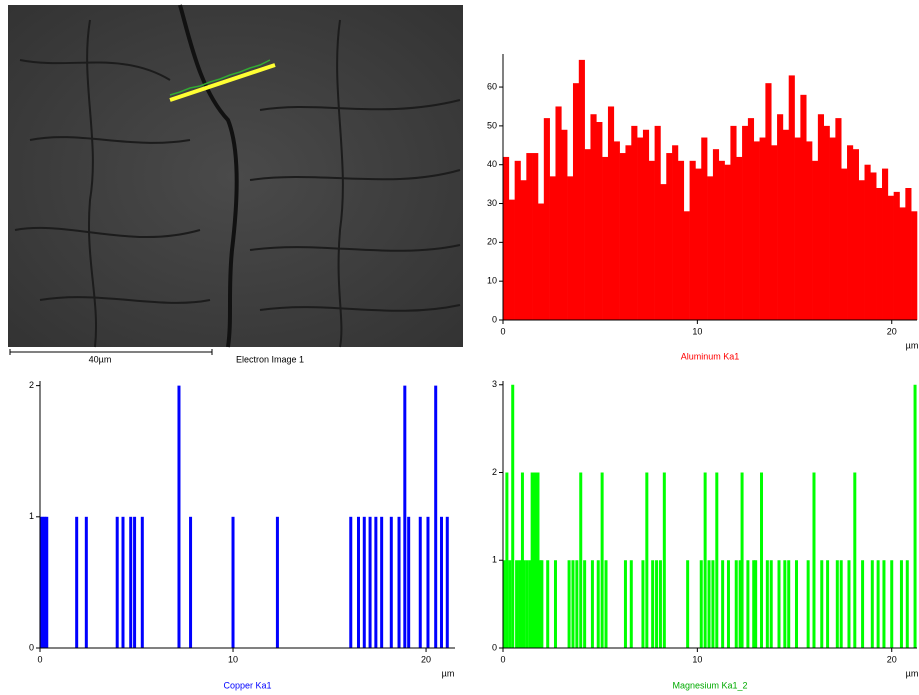 Image resolution: width=919 pixels, height=695 pixels. Describe the element at coordinates (494, 560) in the screenshot. I see `y-tick-label: 1` at that location.